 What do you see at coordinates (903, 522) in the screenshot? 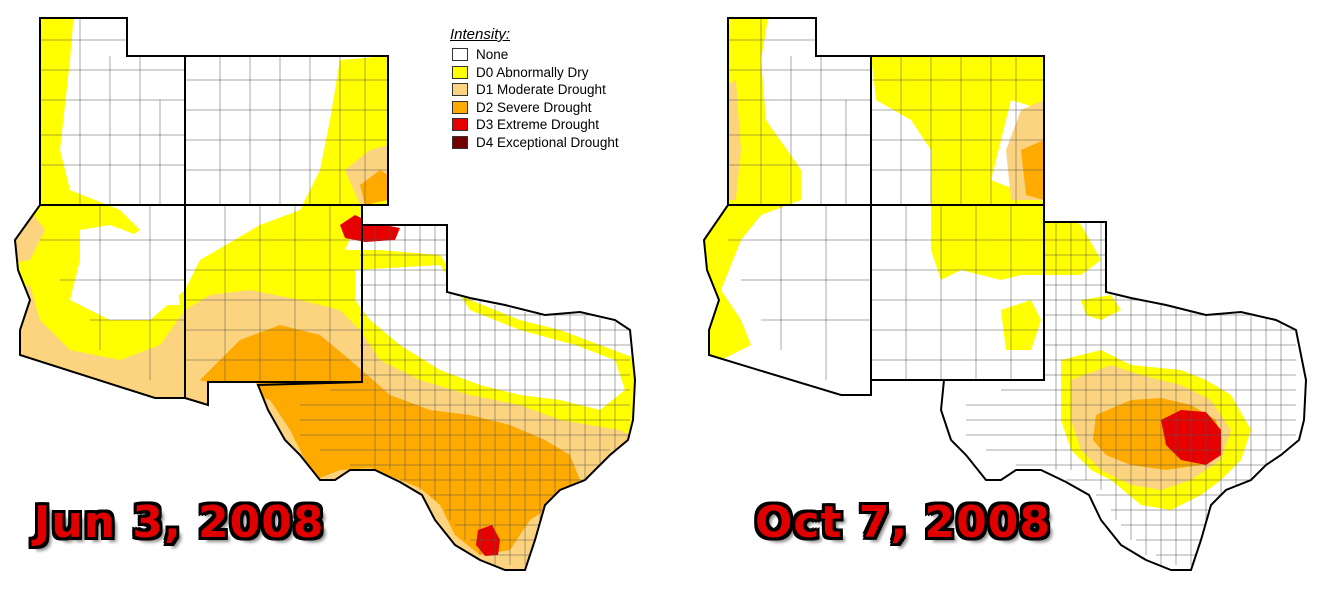
I see `date-label-right: Oct 7, 2008` at bounding box center [903, 522].